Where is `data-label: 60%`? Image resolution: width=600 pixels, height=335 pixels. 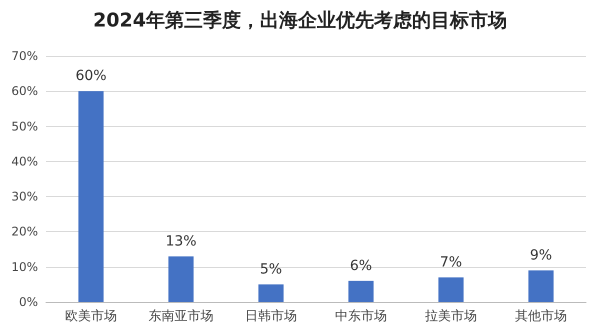
data-label: 60% is located at coordinates (91, 76).